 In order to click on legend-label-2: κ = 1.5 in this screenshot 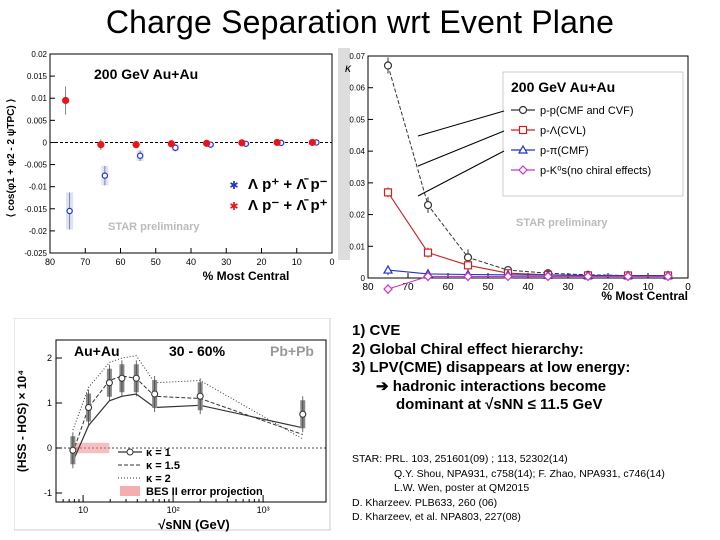, I will do `click(163, 466)`.